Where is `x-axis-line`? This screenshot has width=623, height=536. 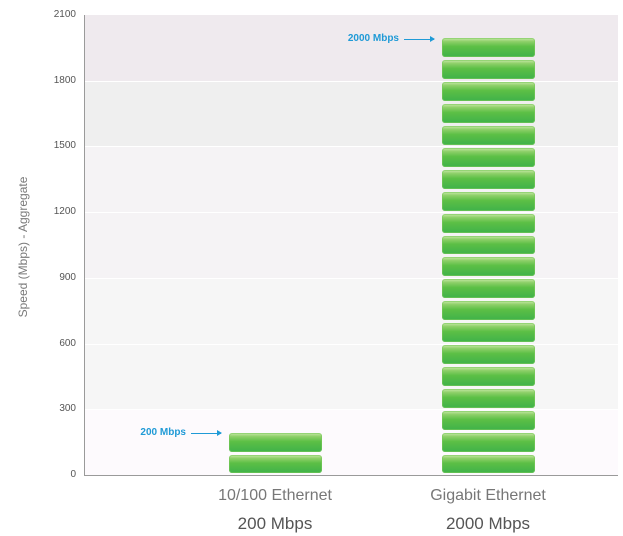
x-axis-line is located at coordinates (351, 475).